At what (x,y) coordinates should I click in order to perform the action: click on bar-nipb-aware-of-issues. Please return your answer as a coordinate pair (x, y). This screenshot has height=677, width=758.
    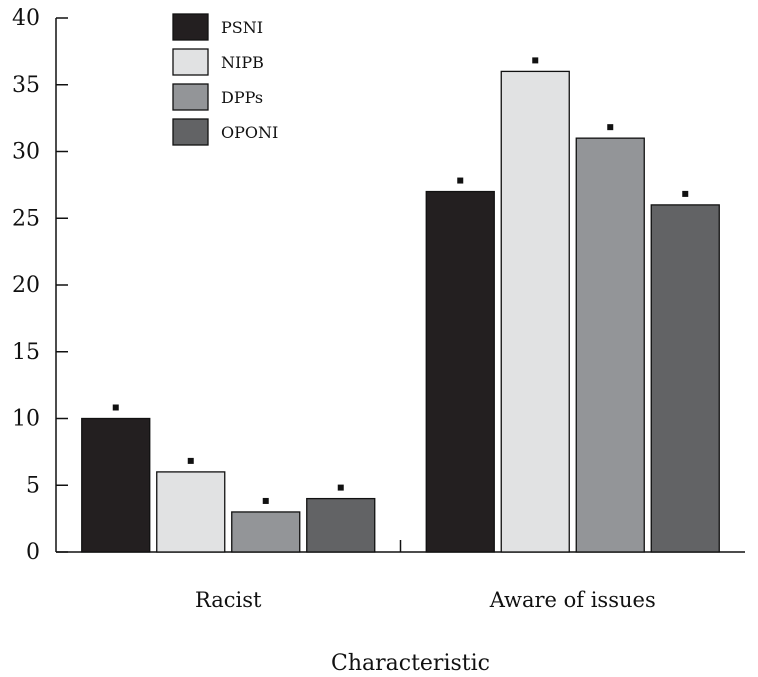
    Looking at the image, I should click on (535, 311).